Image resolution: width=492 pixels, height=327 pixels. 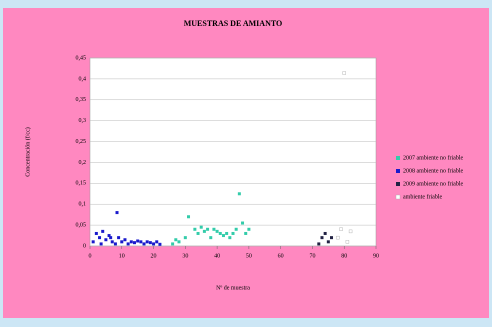 What do you see at coordinates (281, 256) in the screenshot?
I see `x-tick-label: 60` at bounding box center [281, 256].